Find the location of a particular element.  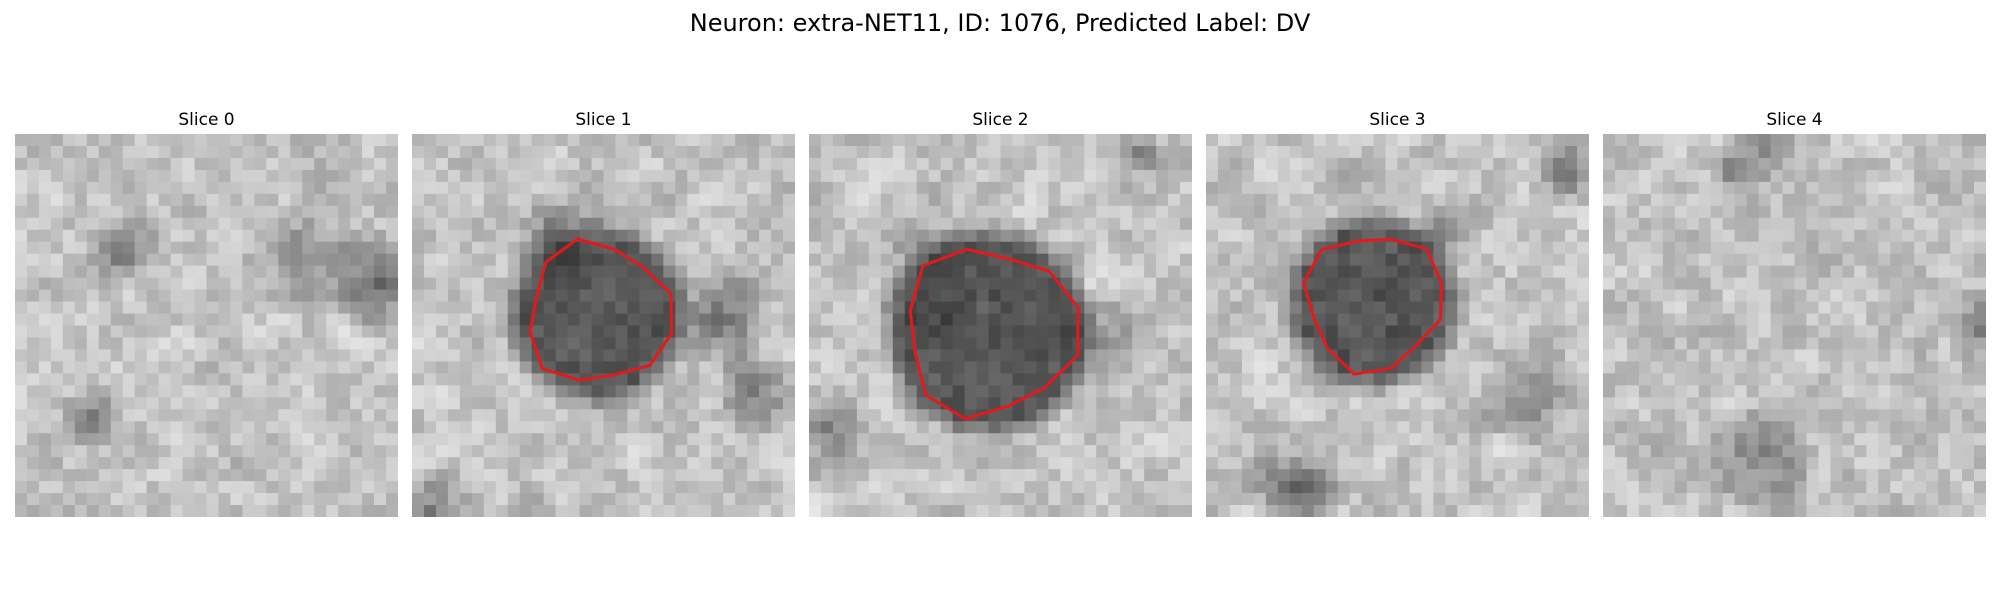

slice-panel-4: Slice 4 is located at coordinates (1794, 313).